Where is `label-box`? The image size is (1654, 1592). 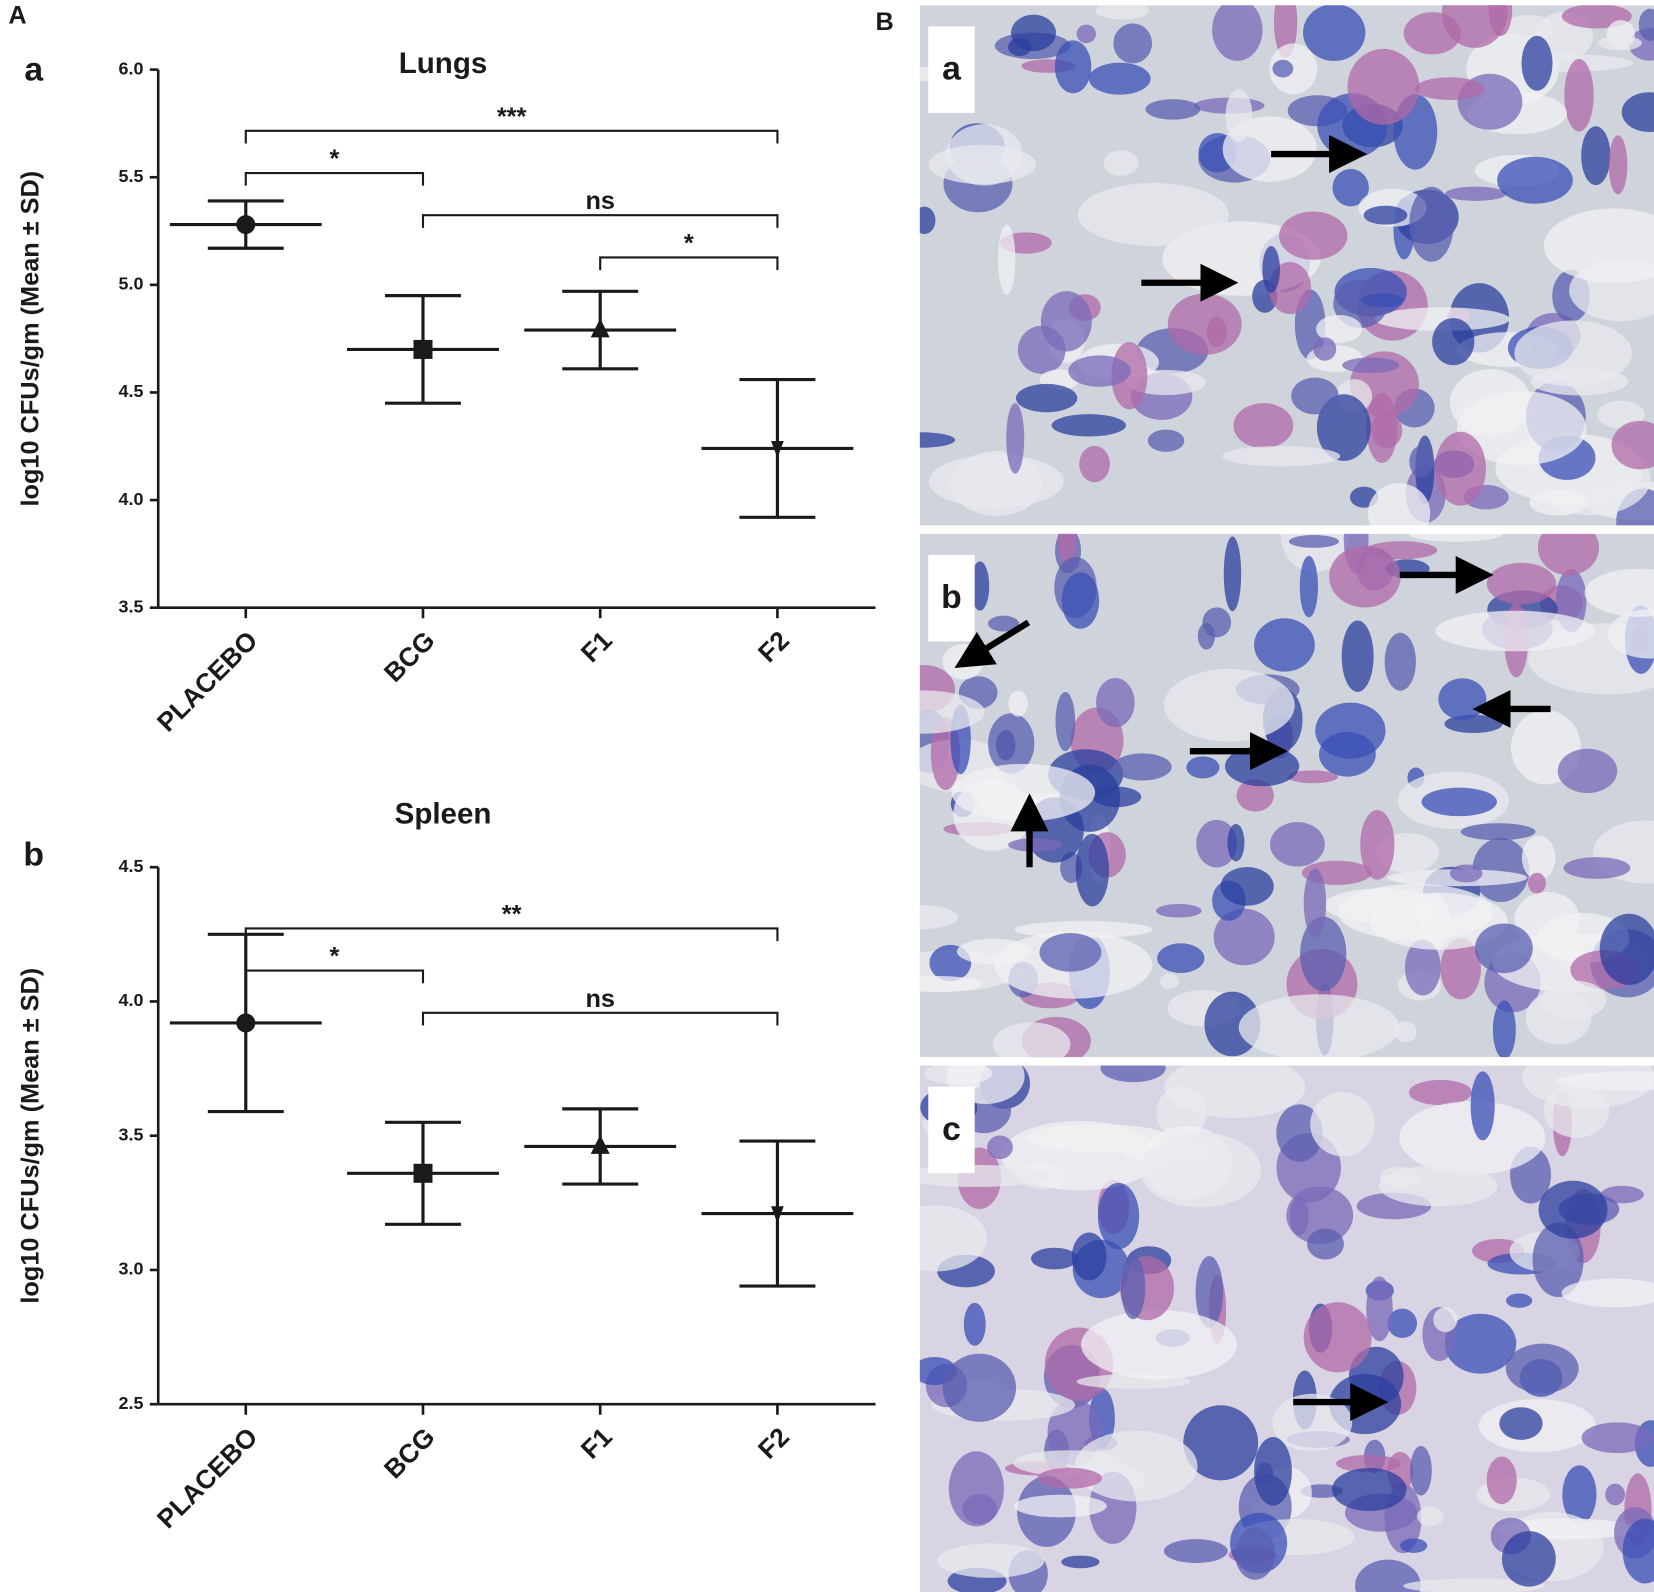
label-box is located at coordinates (951, 598).